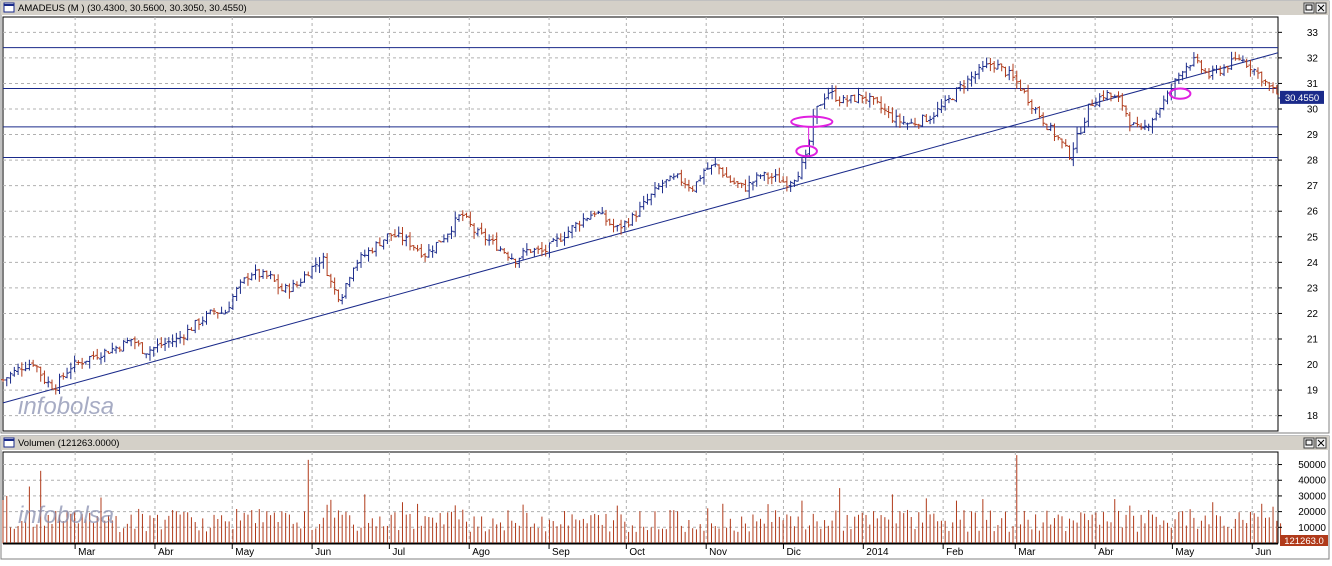  Describe the element at coordinates (1321, 8) in the screenshot. I see `price-close-button` at that location.